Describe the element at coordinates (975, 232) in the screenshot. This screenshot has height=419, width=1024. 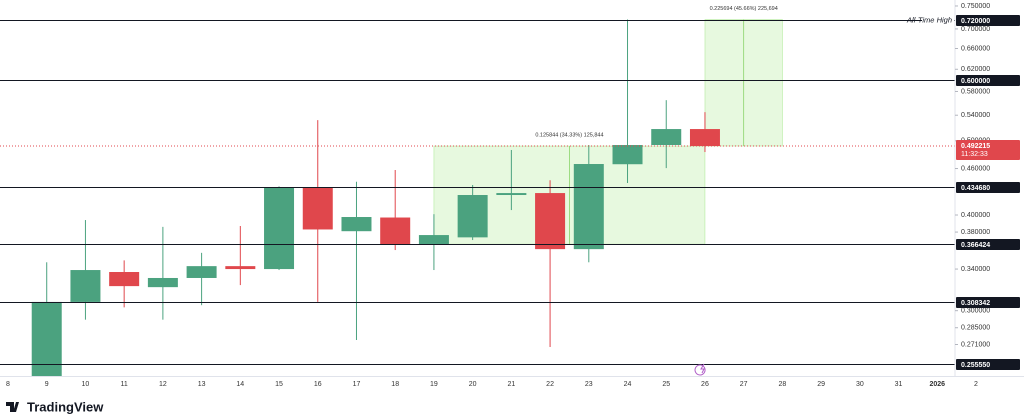
I see `y-tick-label: 0.380000` at that location.